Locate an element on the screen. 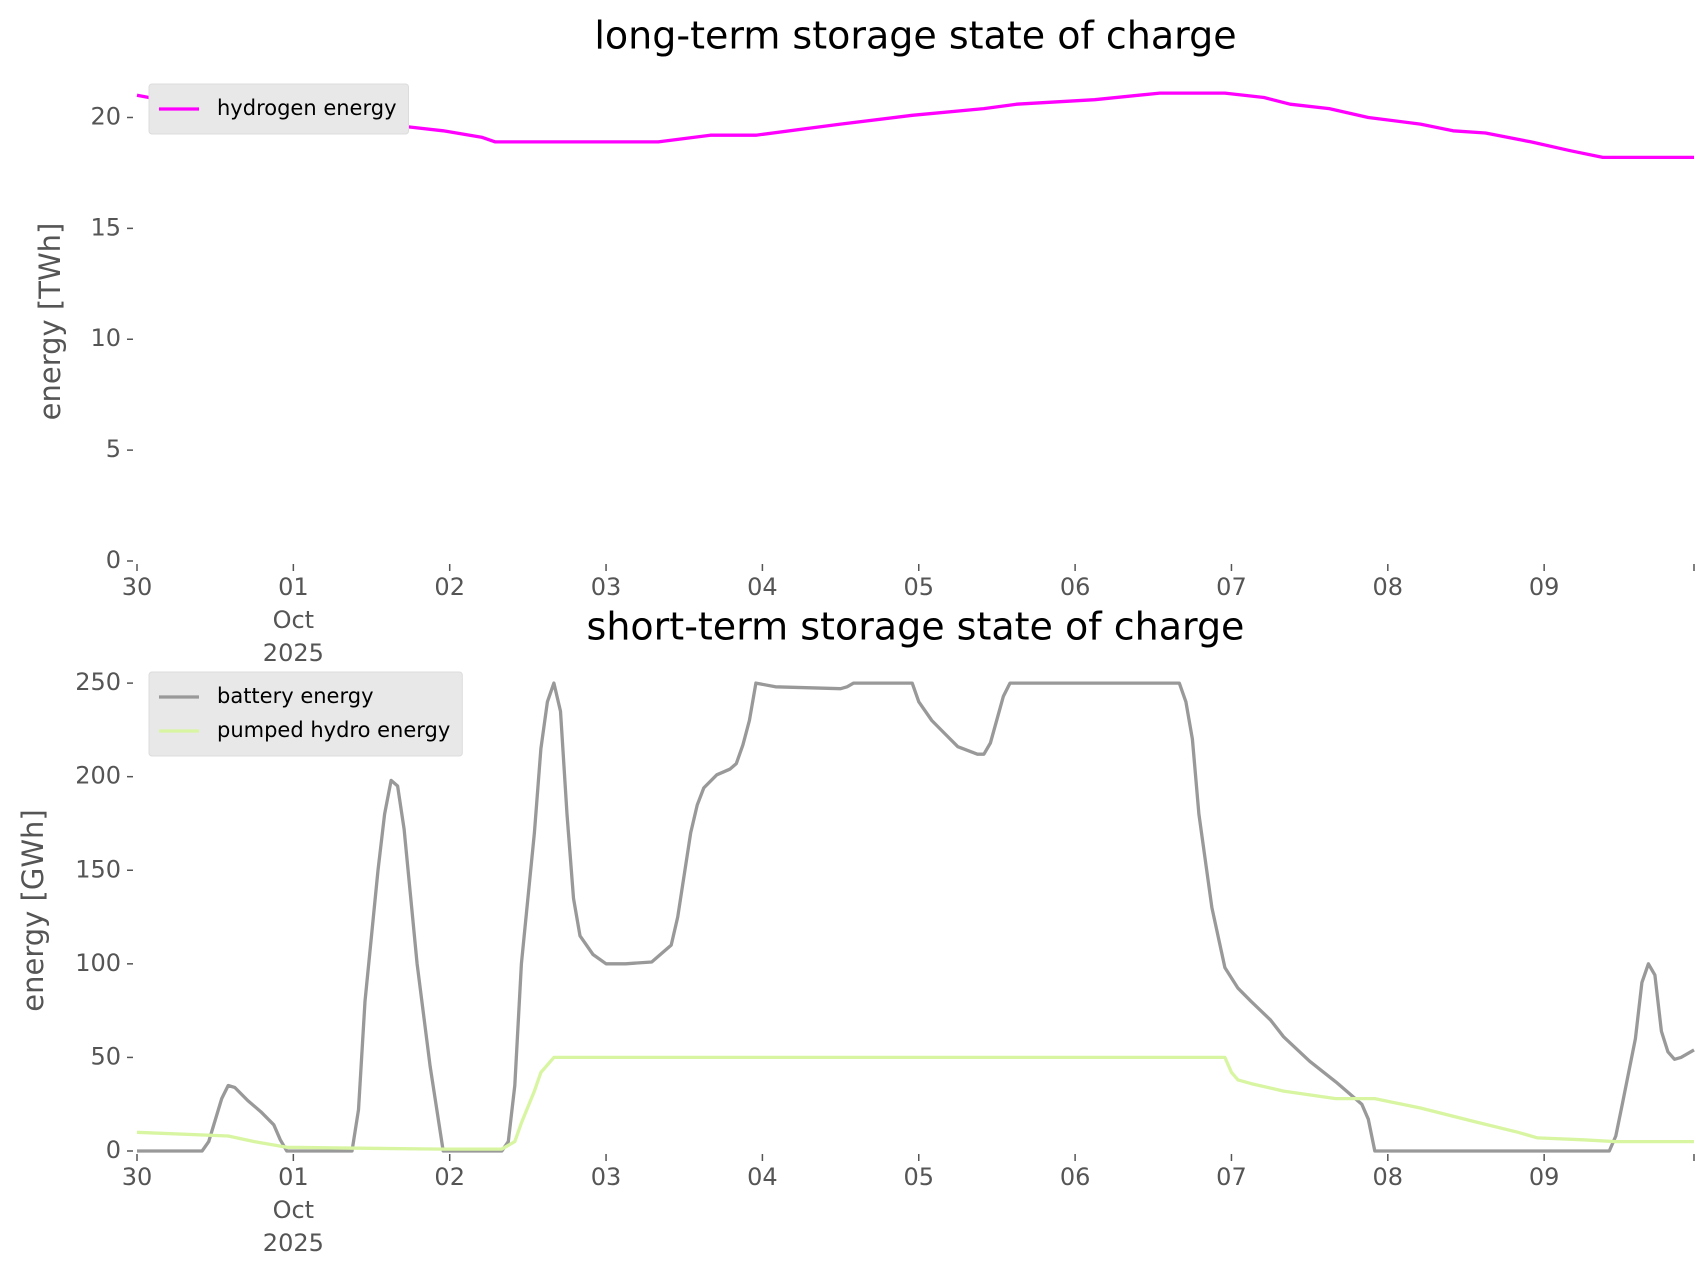  y-tick-label: 50 is located at coordinates (105, 1056).